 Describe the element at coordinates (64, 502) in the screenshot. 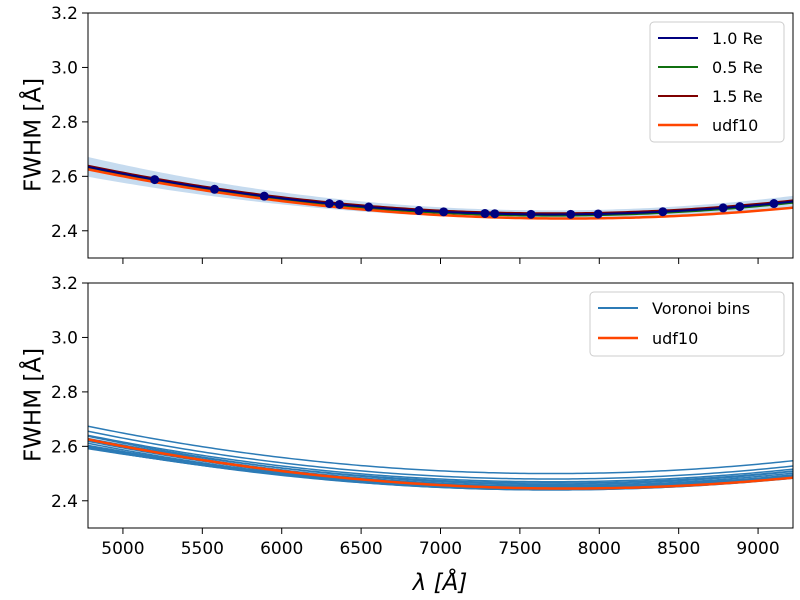

I see `bottom-ytick-label-2.4: 2.4` at that location.